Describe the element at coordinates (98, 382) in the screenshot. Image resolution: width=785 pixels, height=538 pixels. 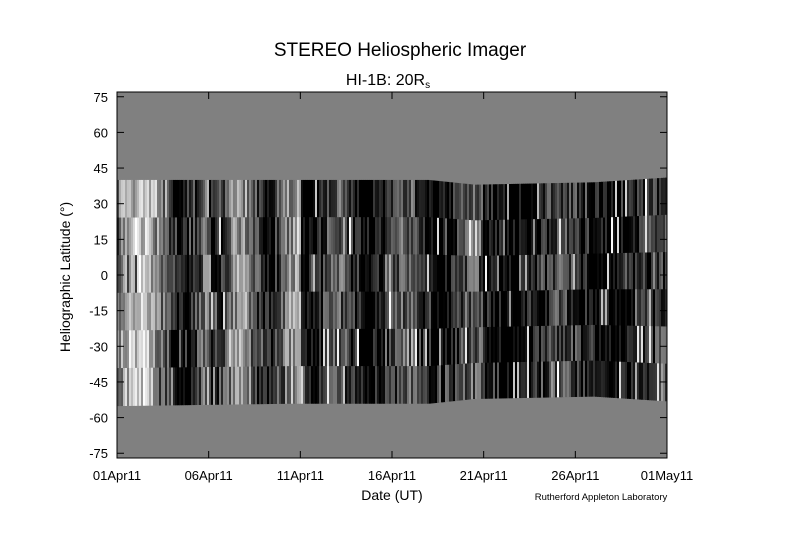
I see `y-tick-label: -45` at that location.